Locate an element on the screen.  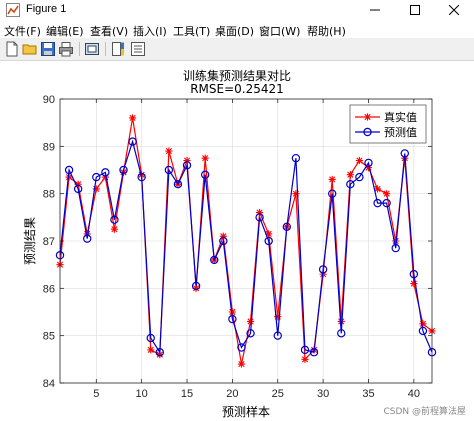
menu-desktop: 桌面(D) is located at coordinates (235, 31).